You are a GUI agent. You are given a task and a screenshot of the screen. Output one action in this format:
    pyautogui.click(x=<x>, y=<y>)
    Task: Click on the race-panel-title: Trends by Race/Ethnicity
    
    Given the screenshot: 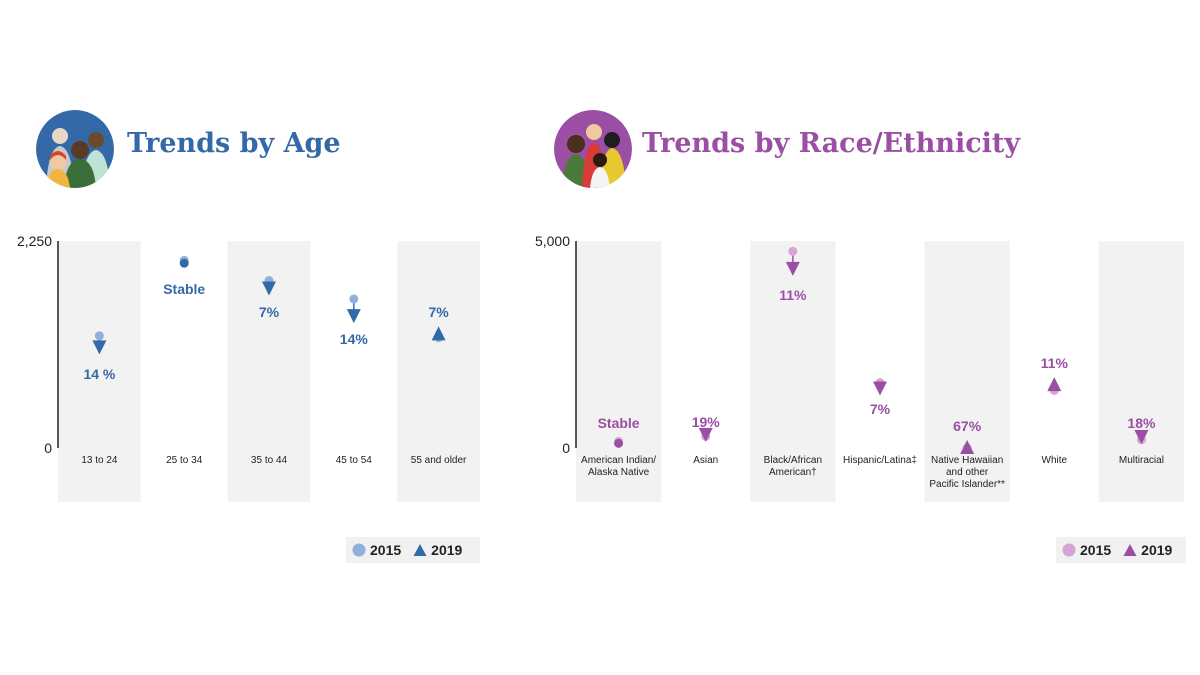 What is the action you would take?
    pyautogui.click(x=831, y=143)
    